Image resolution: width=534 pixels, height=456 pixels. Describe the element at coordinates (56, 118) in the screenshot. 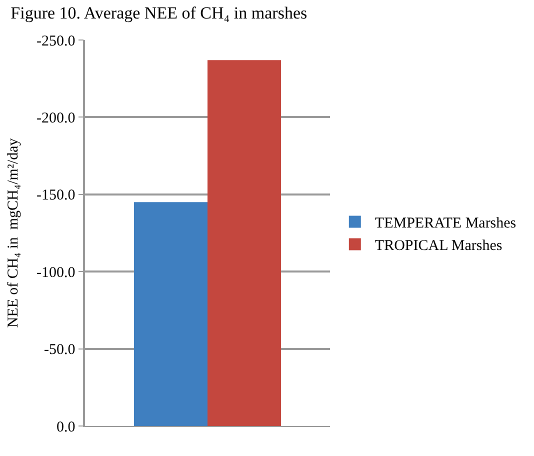

I see `y-tick-label: -200.0` at that location.